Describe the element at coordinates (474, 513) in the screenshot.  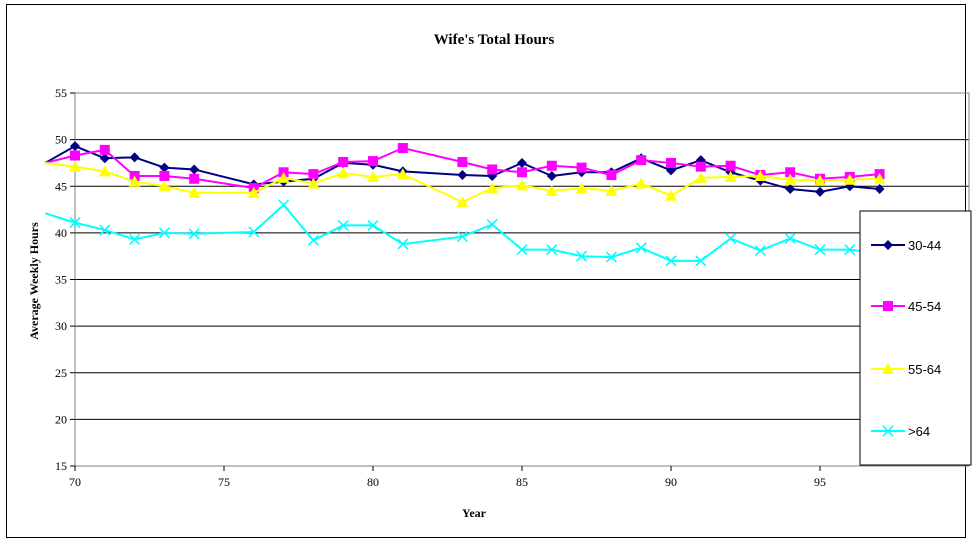
I see `x-axis-title: Year` at that location.